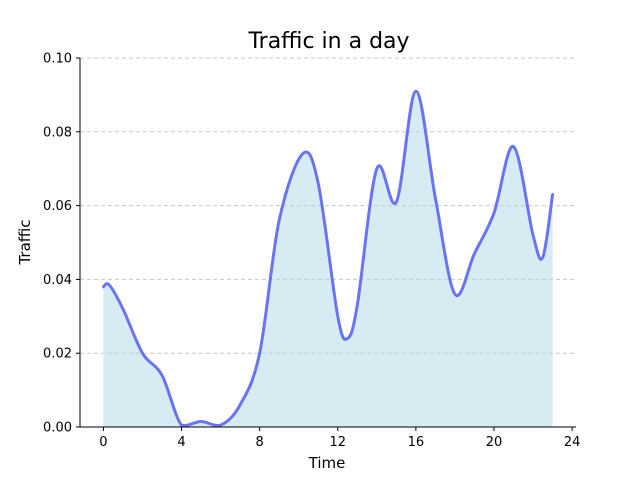 This screenshot has height=480, width=640. Describe the element at coordinates (181, 442) in the screenshot. I see `x-tick-label: 4` at that location.